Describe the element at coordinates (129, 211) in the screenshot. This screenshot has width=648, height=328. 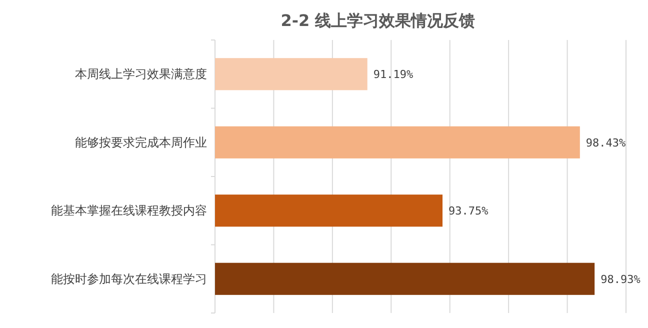
I see `y-tick-label: 能基本掌握在线课程教授内容` at that location.